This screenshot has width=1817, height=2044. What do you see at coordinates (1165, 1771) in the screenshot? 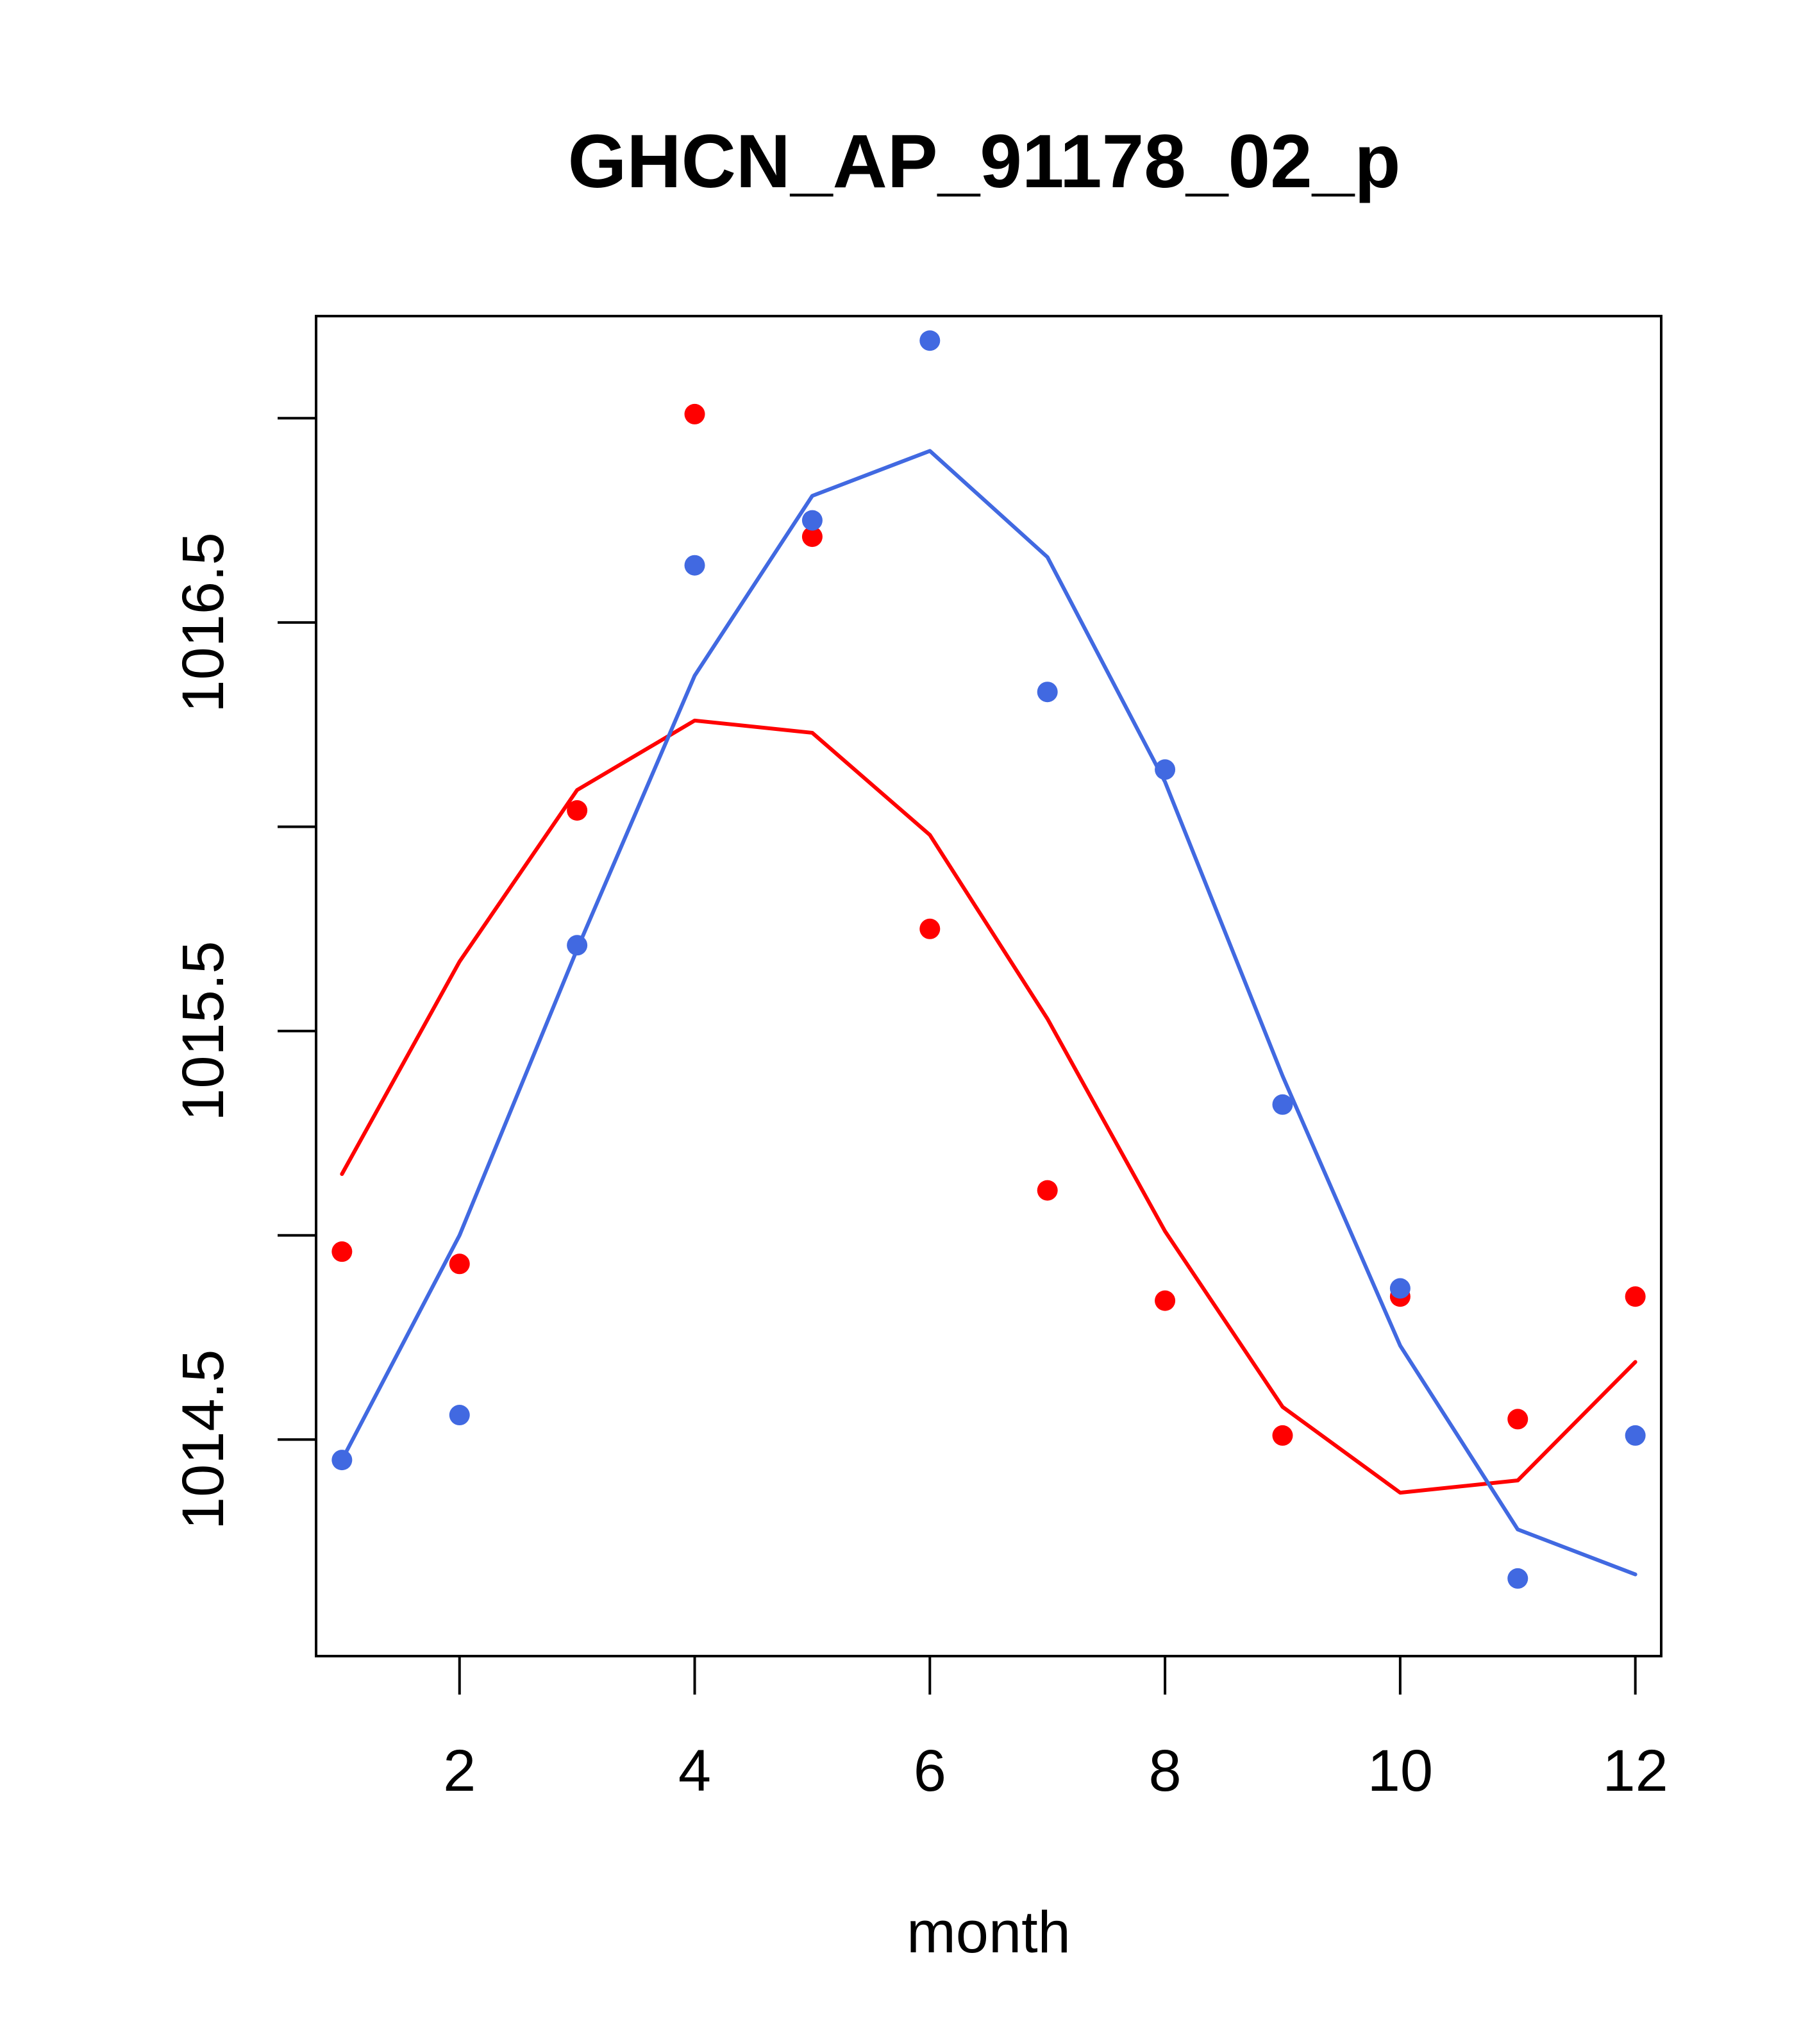
I see `x-tick-label: 8` at bounding box center [1165, 1771].